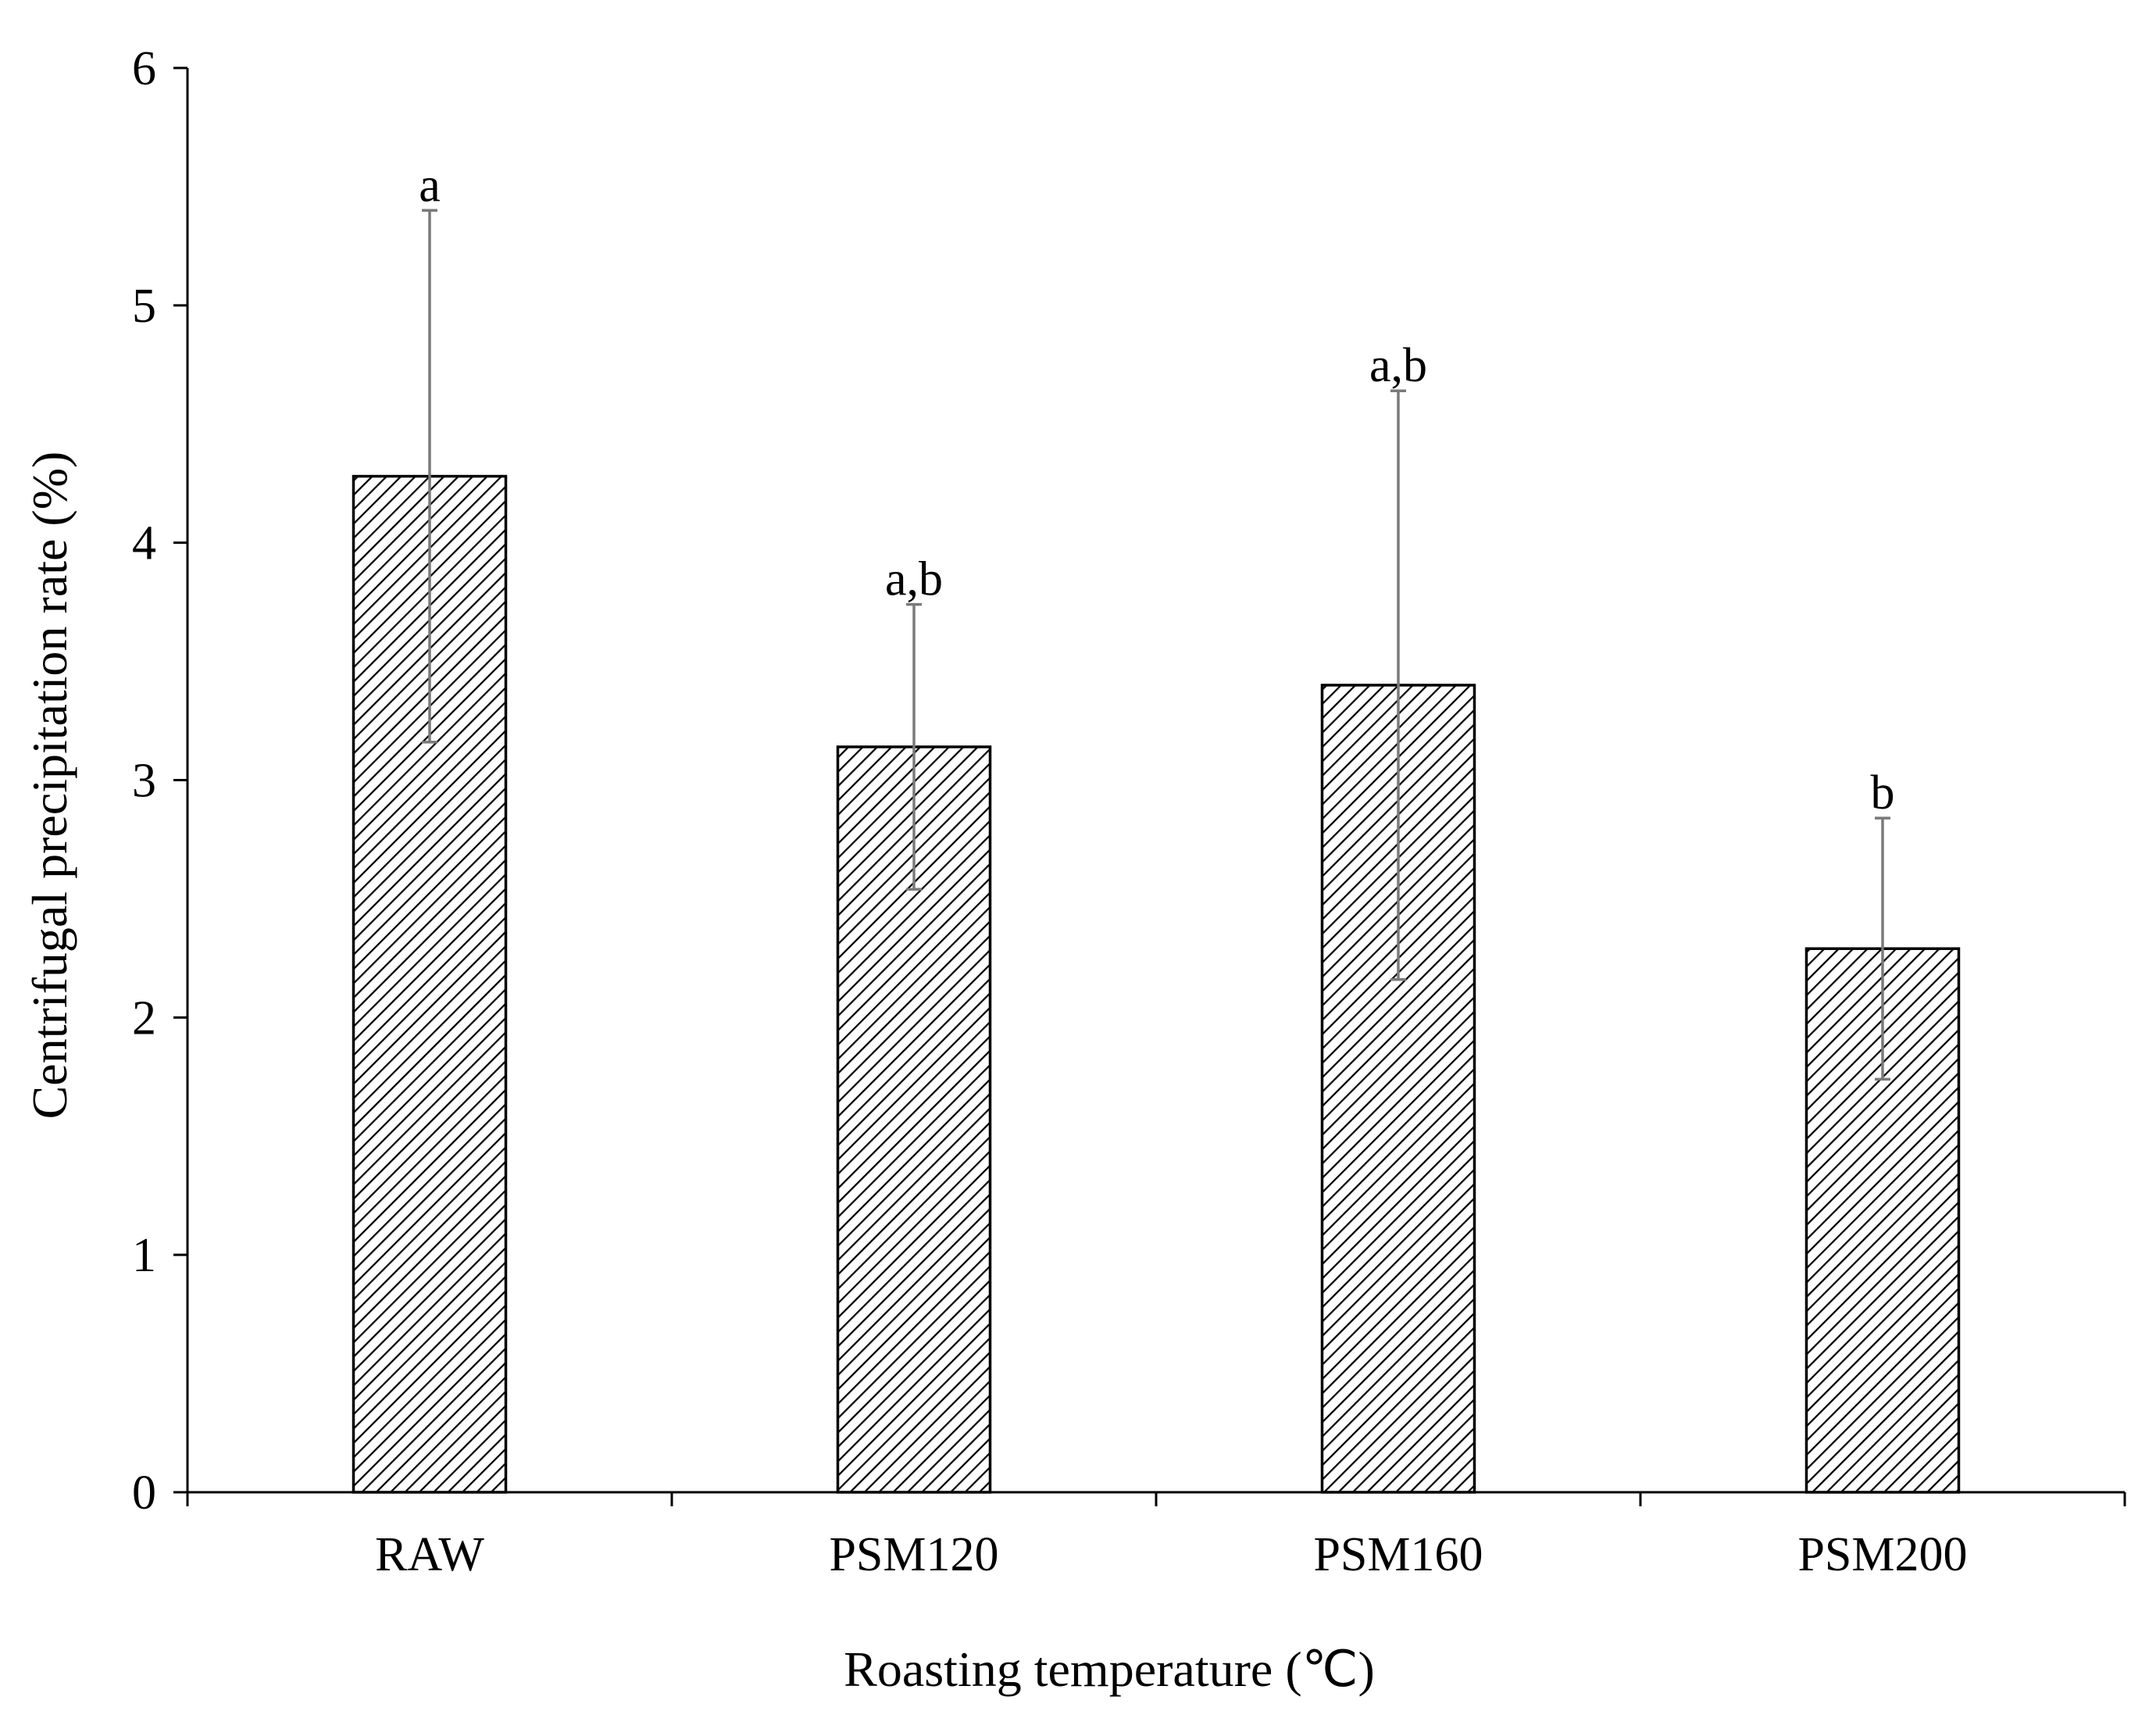 This screenshot has height=1711, width=2156. What do you see at coordinates (430, 185) in the screenshot?
I see `significance-label-raw: a` at bounding box center [430, 185].